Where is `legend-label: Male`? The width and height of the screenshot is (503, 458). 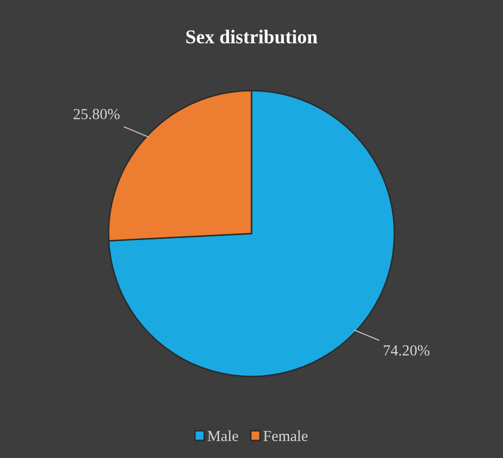 legend-label: Male is located at coordinates (223, 436).